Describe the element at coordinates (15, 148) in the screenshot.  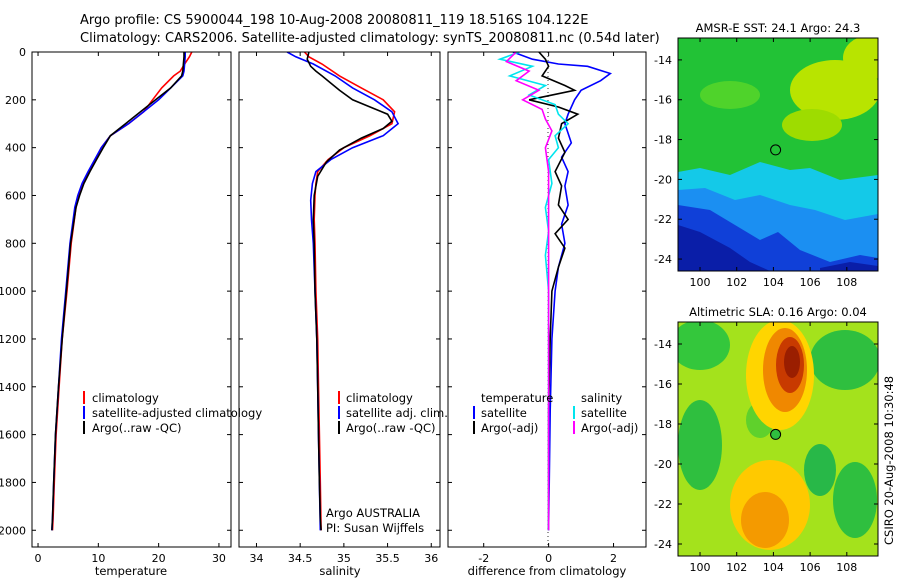
I see `y-tick-label: 400` at that location.